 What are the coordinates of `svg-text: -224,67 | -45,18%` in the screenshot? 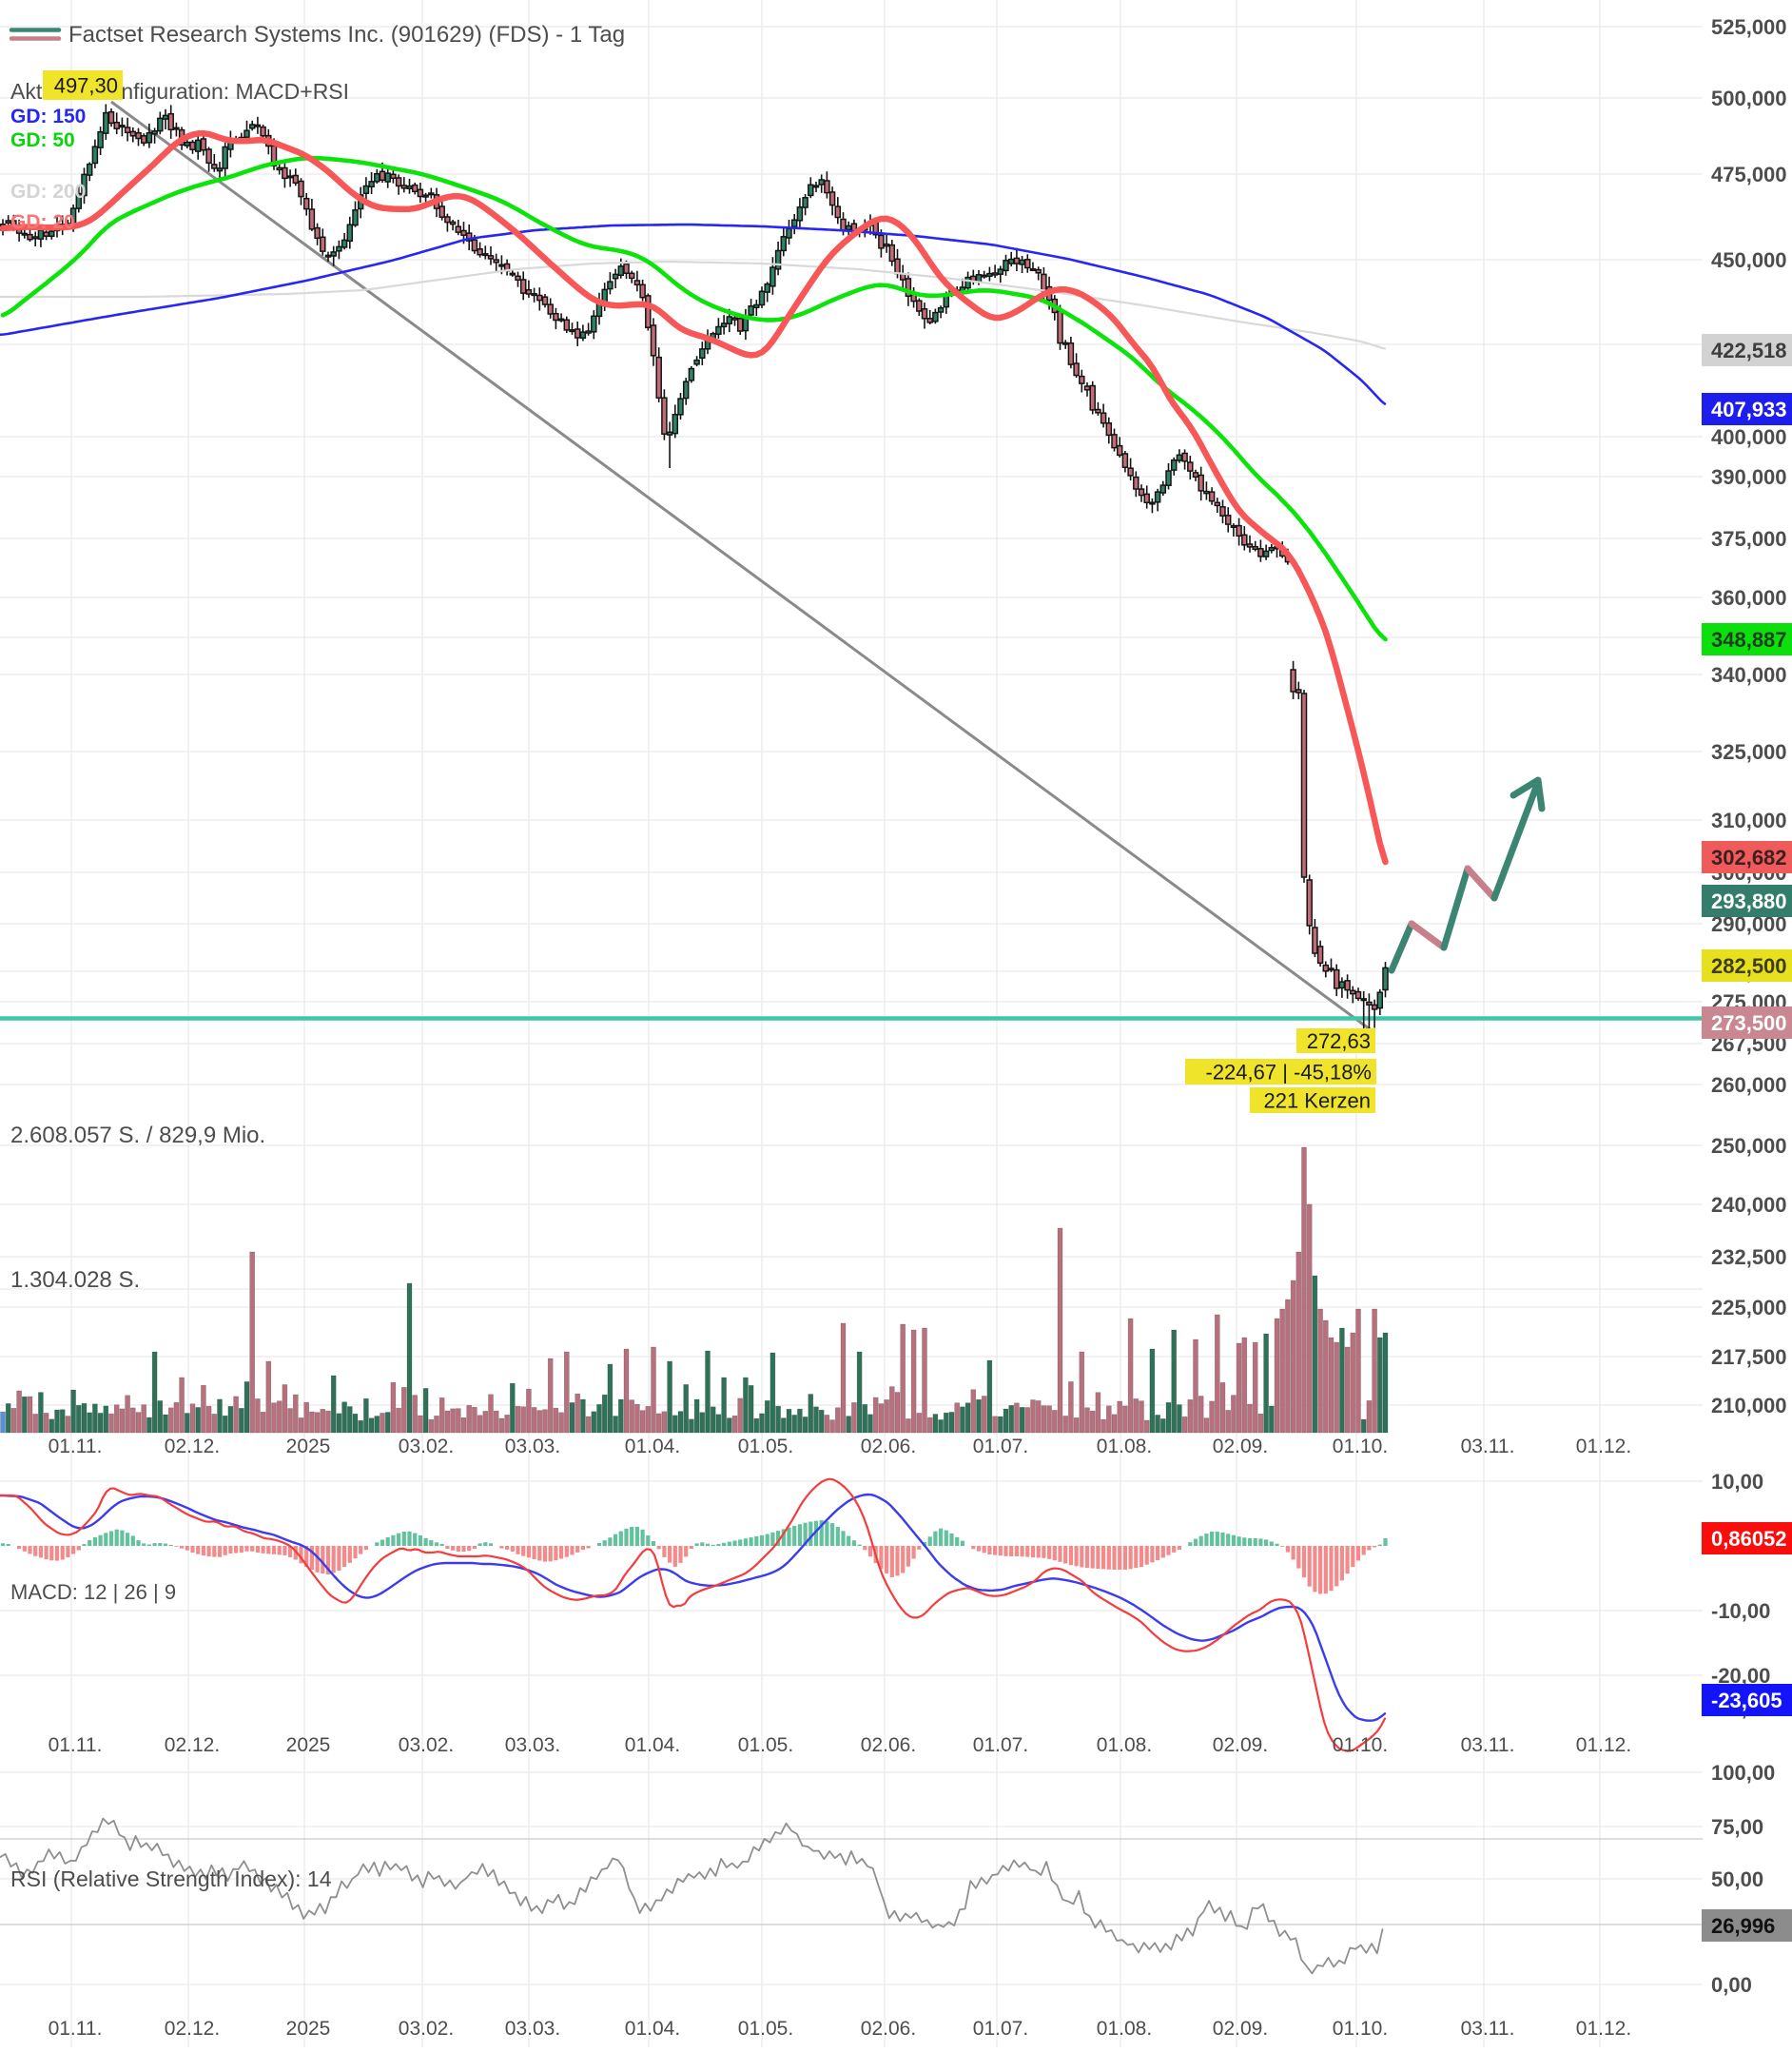 It's located at (1290, 1072).